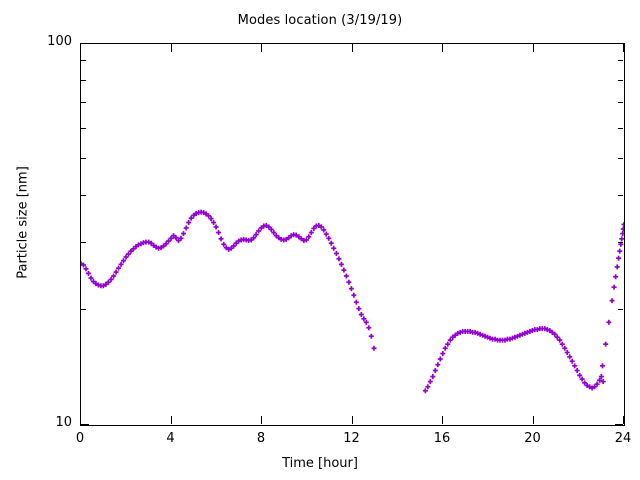  What do you see at coordinates (320, 463) in the screenshot?
I see `x-axis-label: Time [hour]` at bounding box center [320, 463].